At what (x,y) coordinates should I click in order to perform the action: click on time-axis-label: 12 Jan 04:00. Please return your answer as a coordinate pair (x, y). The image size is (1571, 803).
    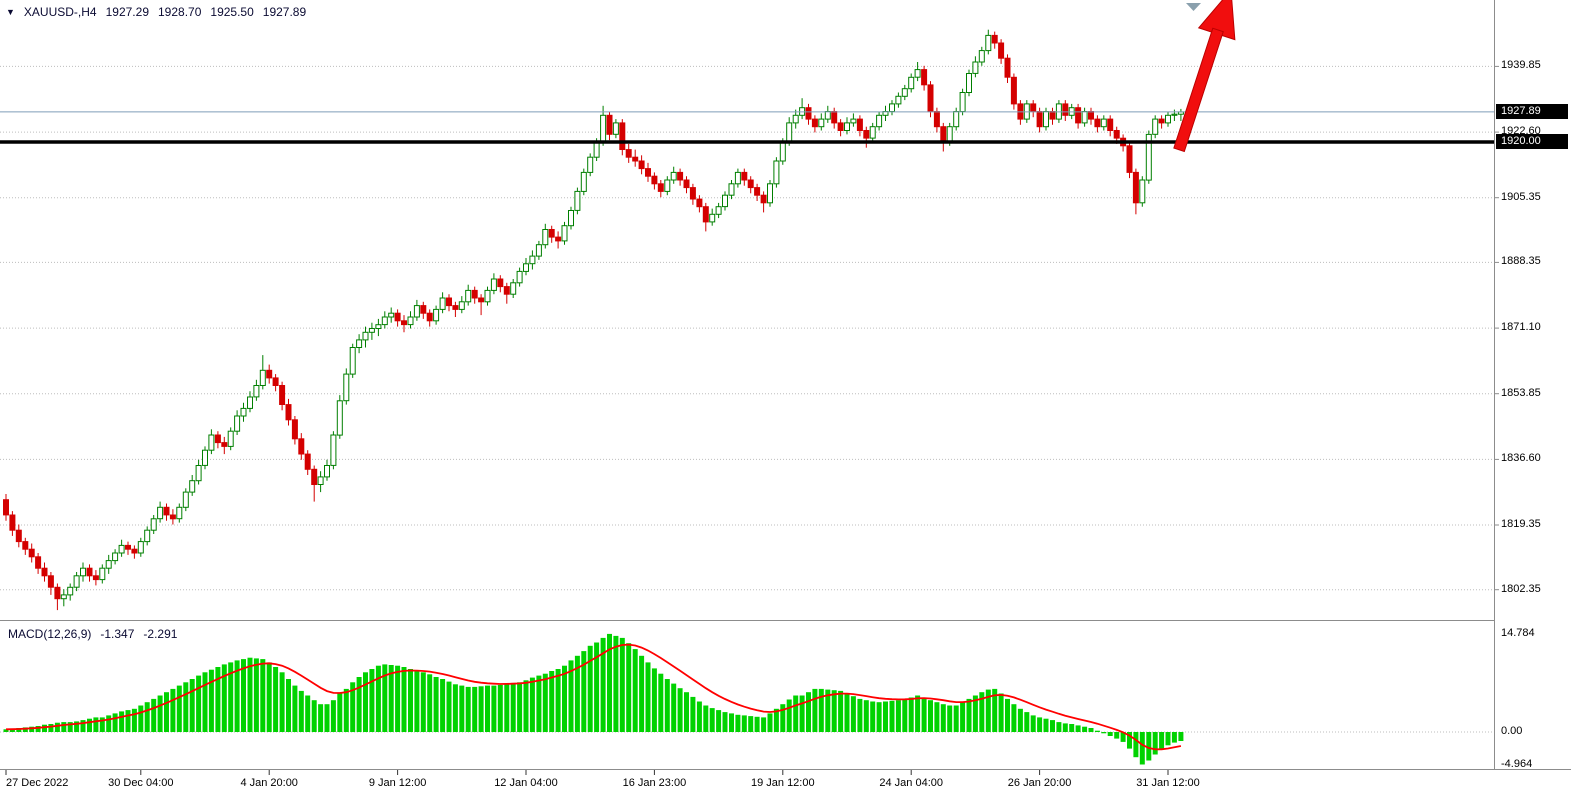
    Looking at the image, I should click on (526, 783).